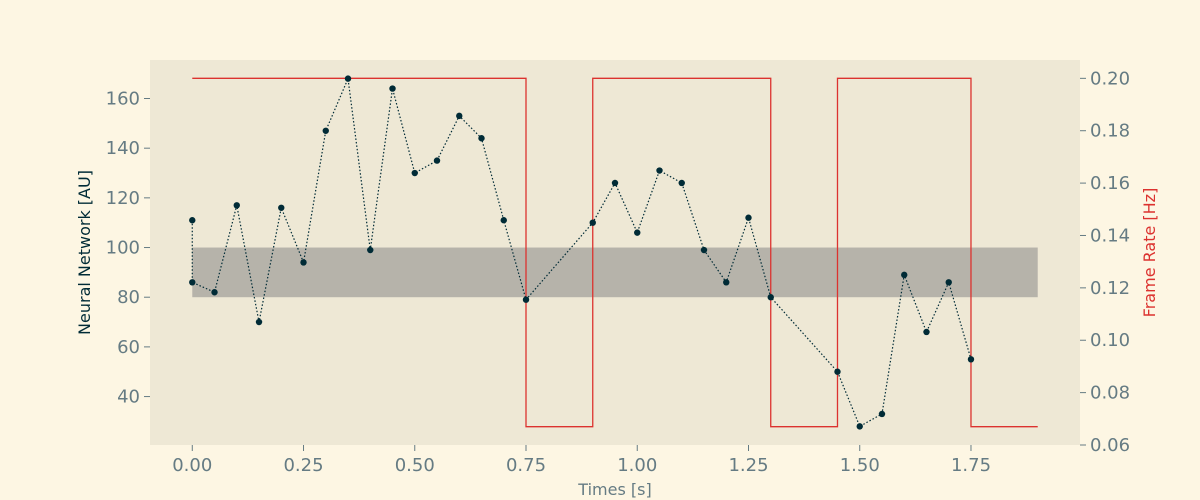  Describe the element at coordinates (748, 465) in the screenshot. I see `x-tick-label: 1.25` at that location.